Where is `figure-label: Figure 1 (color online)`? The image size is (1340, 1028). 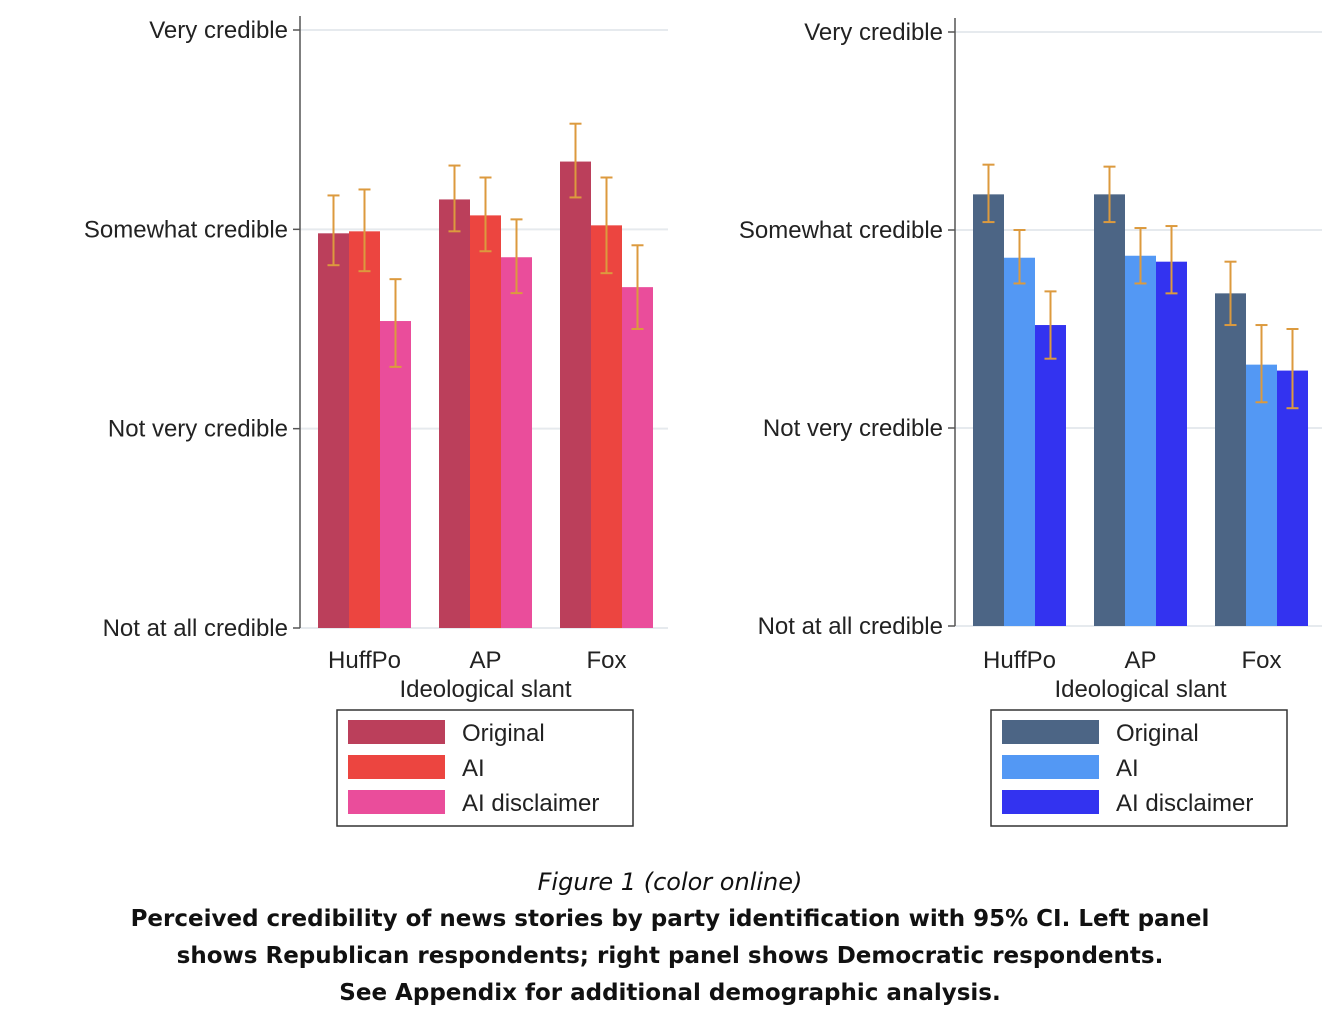
figure-label: Figure 1 (color online) is located at coordinates (670, 882).